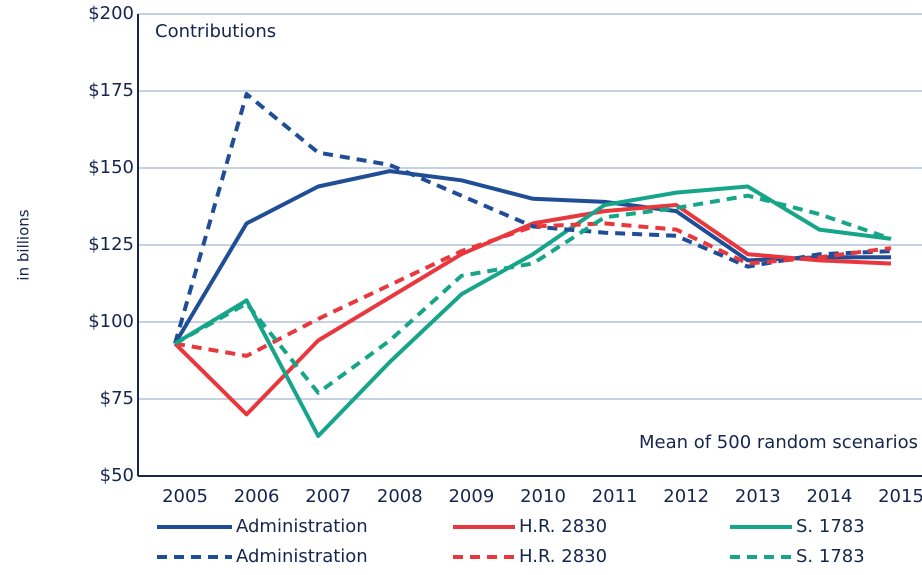  I want to click on x-tick-label: 2006, so click(257, 496).